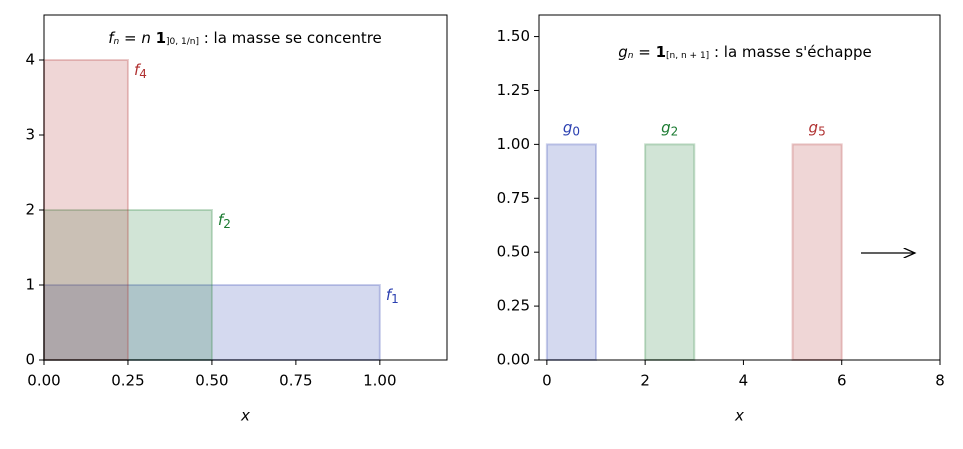  I want to click on label-index: 5, so click(822, 131).